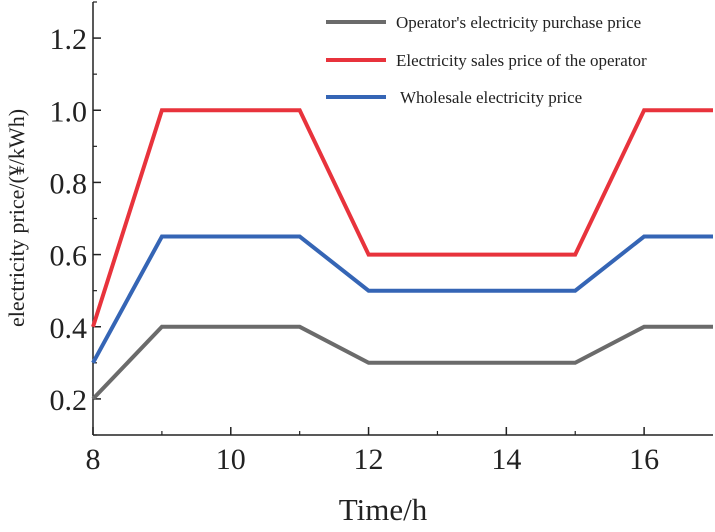 The height and width of the screenshot is (532, 715). I want to click on x-tick-label: 16, so click(644, 459).